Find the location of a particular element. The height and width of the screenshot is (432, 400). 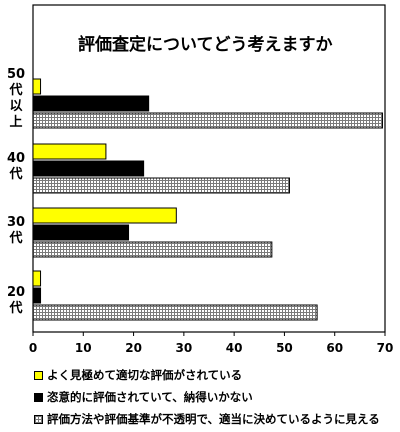

x-tick-label: 40 is located at coordinates (234, 348).